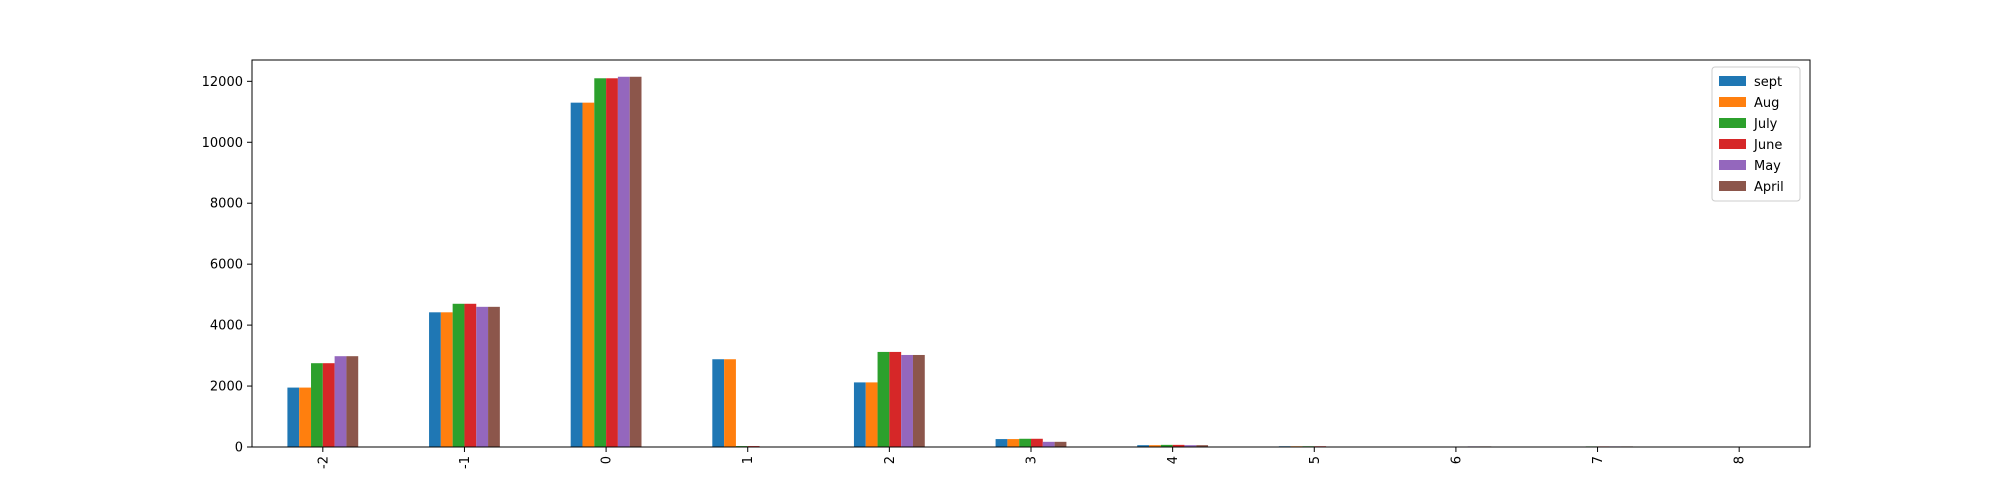 This screenshot has height=500, width=2000. I want to click on y-tick-label: 4000, so click(226, 326).